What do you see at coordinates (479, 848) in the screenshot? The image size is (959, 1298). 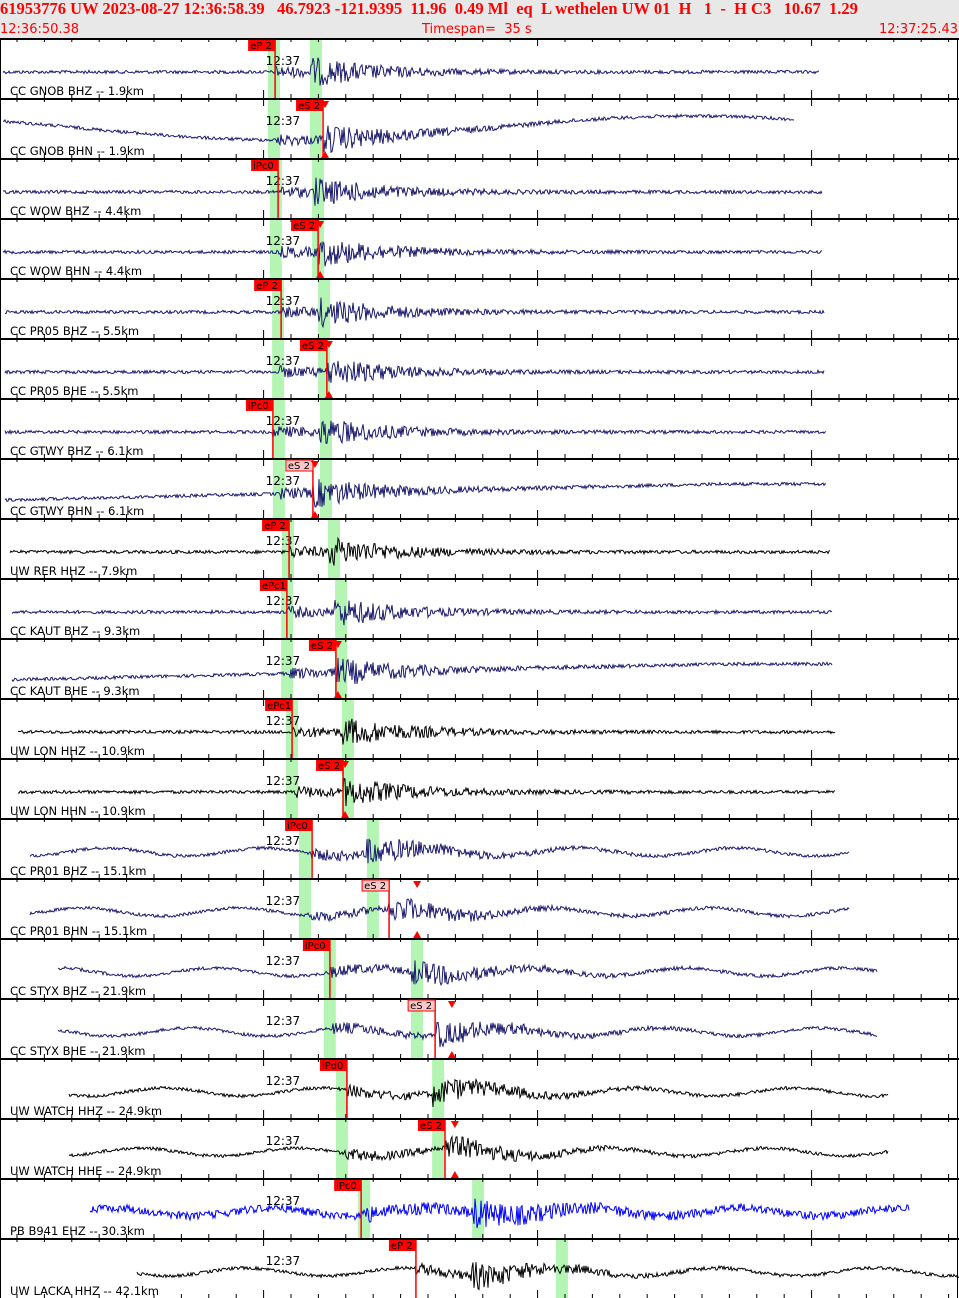 I see `trace-row: 12:37 iPc0 CC PR01 BHZ -- 15.1km` at bounding box center [479, 848].